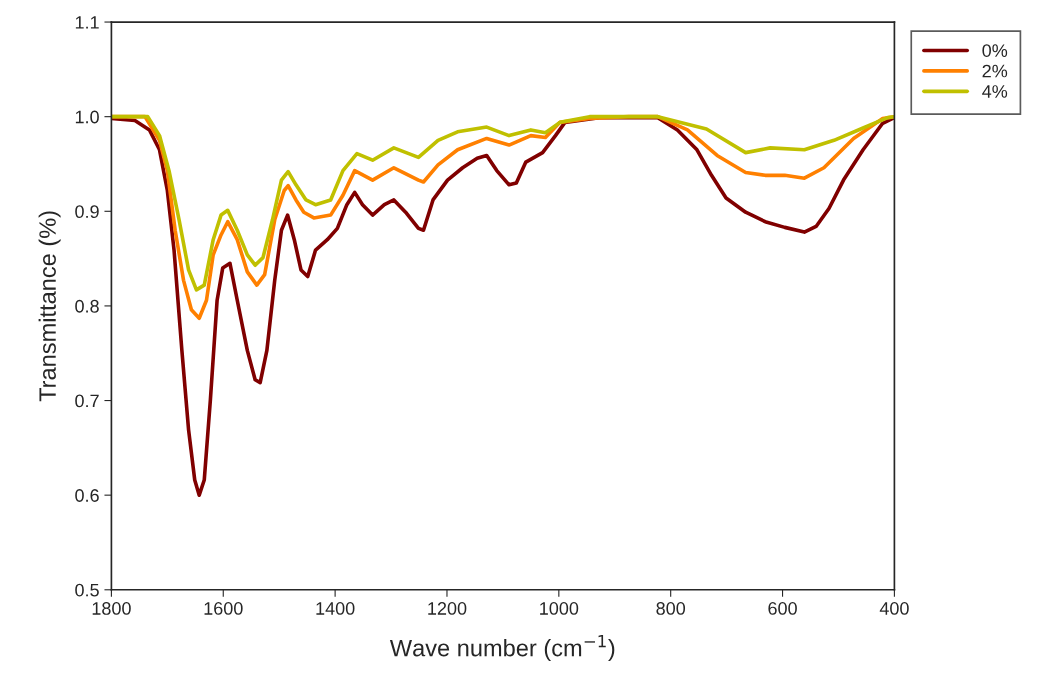 This screenshot has width=1051, height=689. I want to click on x-axis-title: Wave number (cm$^{−1}$), so click(502, 648).